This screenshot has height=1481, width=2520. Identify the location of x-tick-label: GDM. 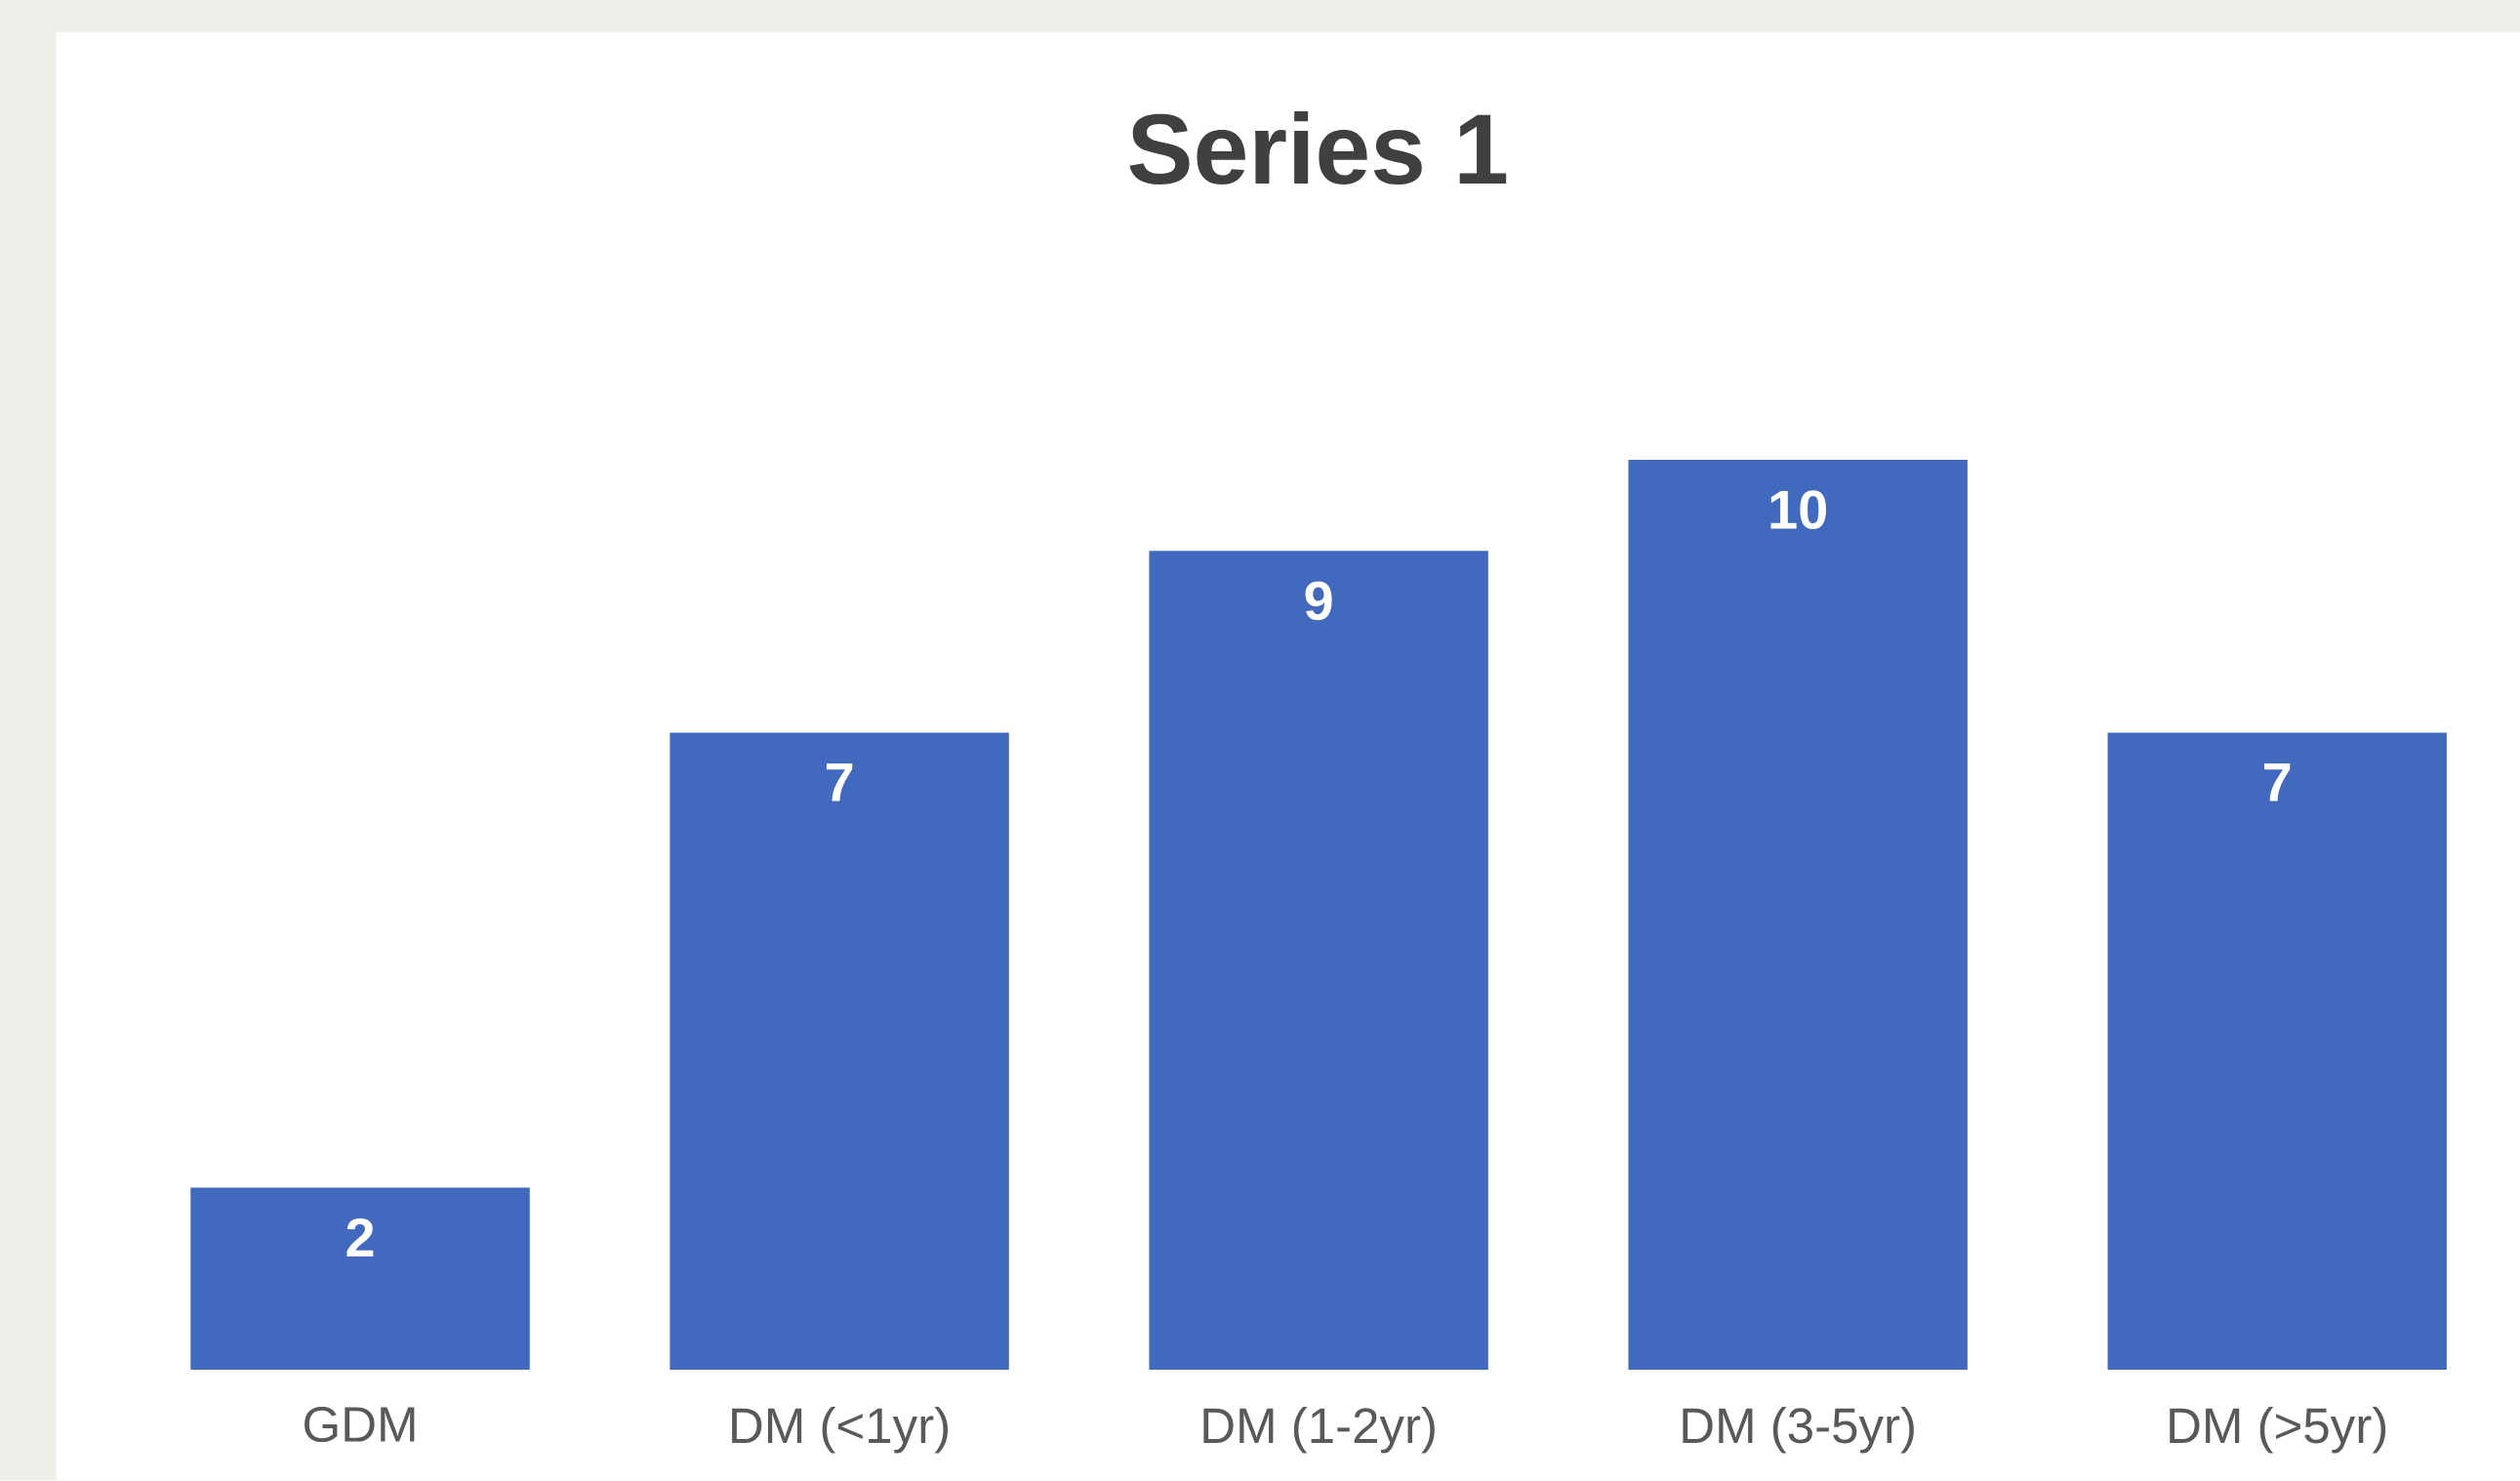
(360, 1425).